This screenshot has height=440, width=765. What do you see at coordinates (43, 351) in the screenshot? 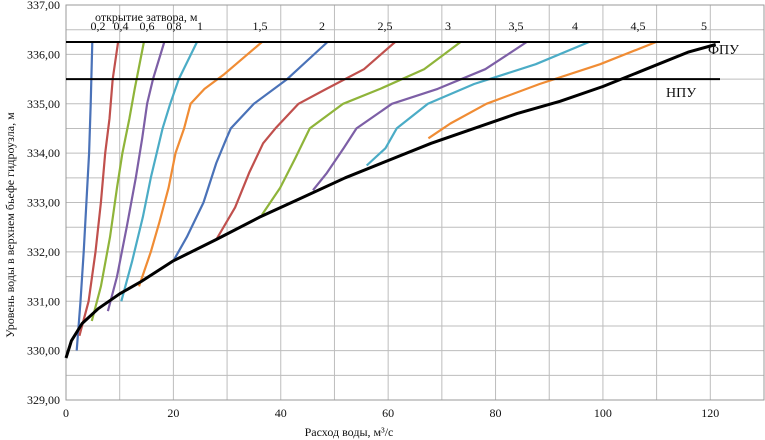
I see `y-tick-label: 330,00` at bounding box center [43, 351].